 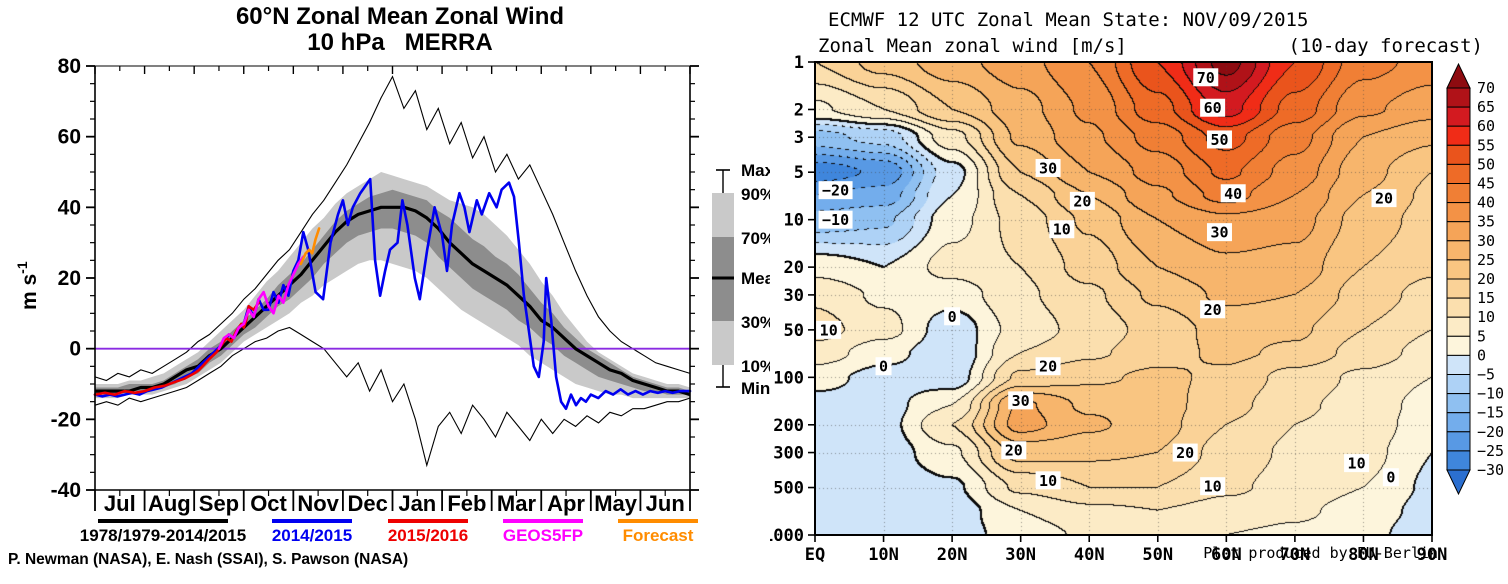 I want to click on pressure-tick-label: 300, so click(x=788, y=454).